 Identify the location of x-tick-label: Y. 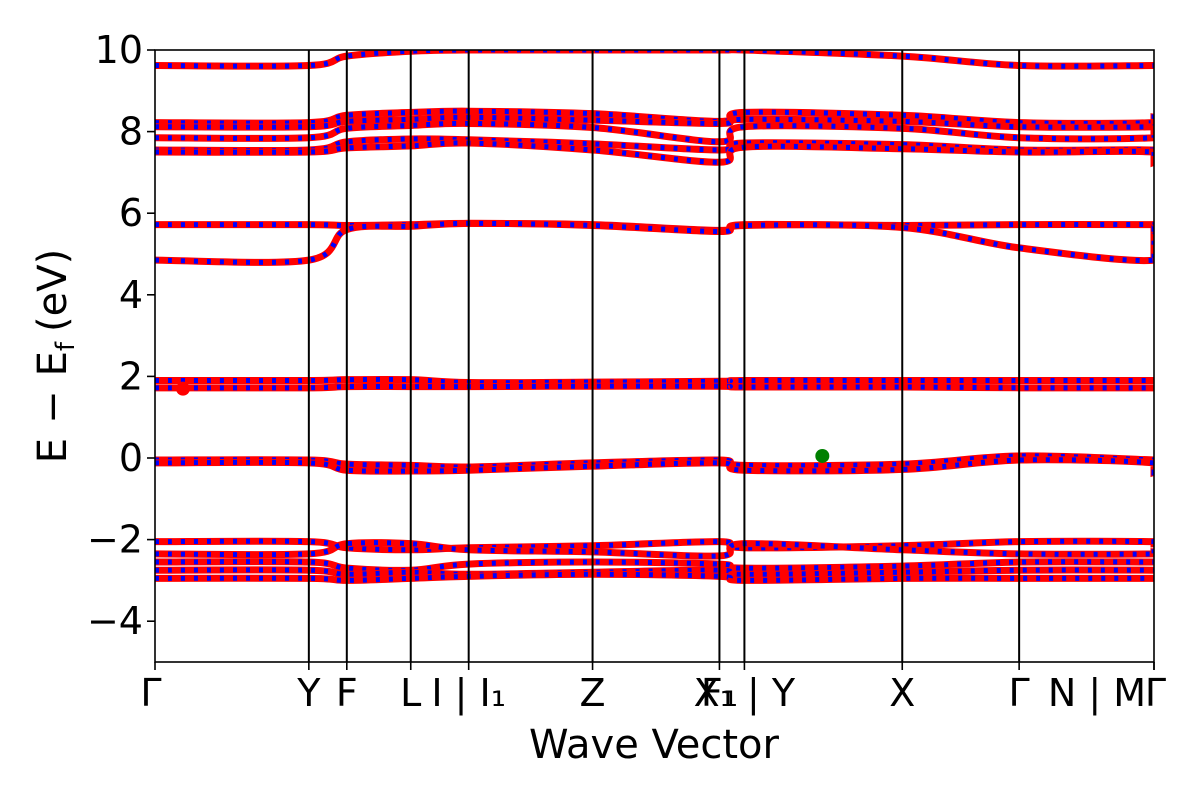
(308, 693).